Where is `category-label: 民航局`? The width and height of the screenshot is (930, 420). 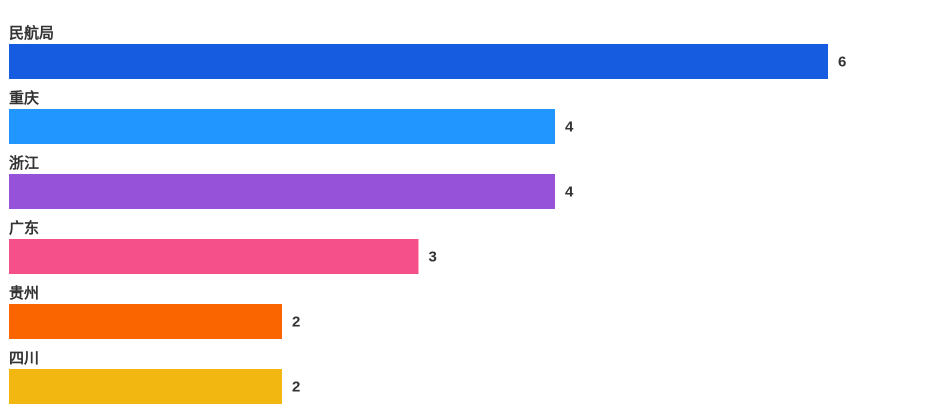 category-label: 民航局 is located at coordinates (31, 33).